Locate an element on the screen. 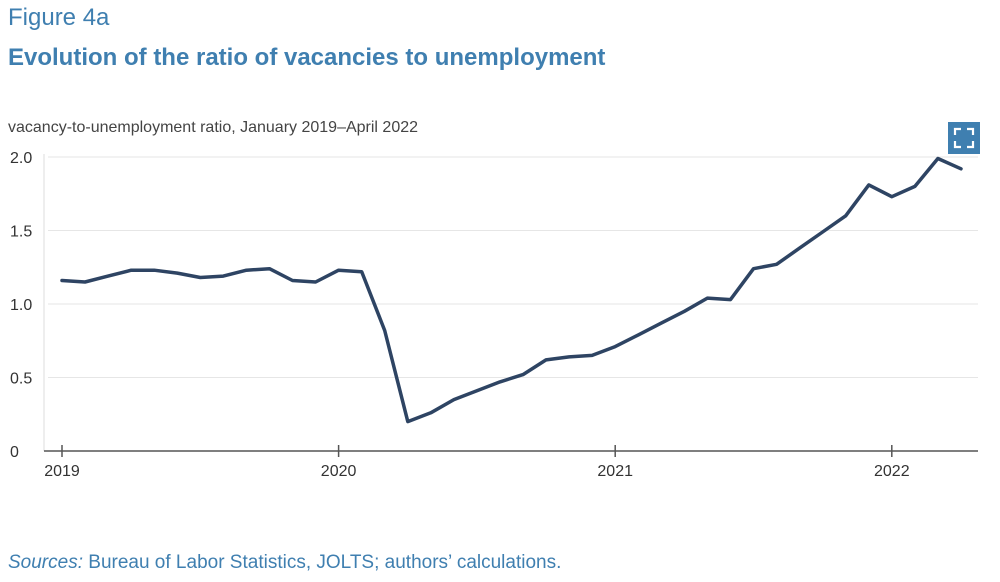 The height and width of the screenshot is (582, 1000). x-tick-label: 2020 is located at coordinates (339, 471).